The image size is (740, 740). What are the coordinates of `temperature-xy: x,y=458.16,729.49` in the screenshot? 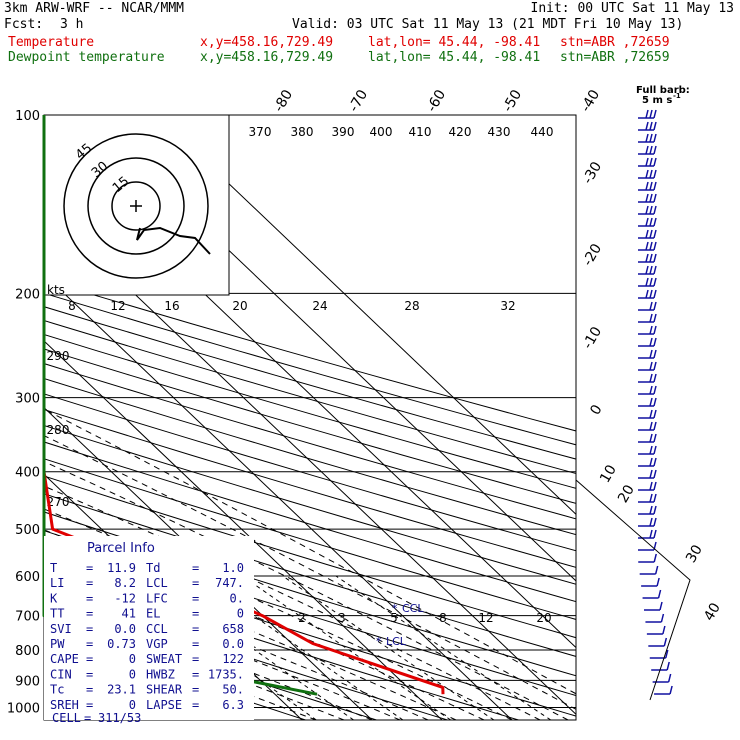 It's located at (267, 42).